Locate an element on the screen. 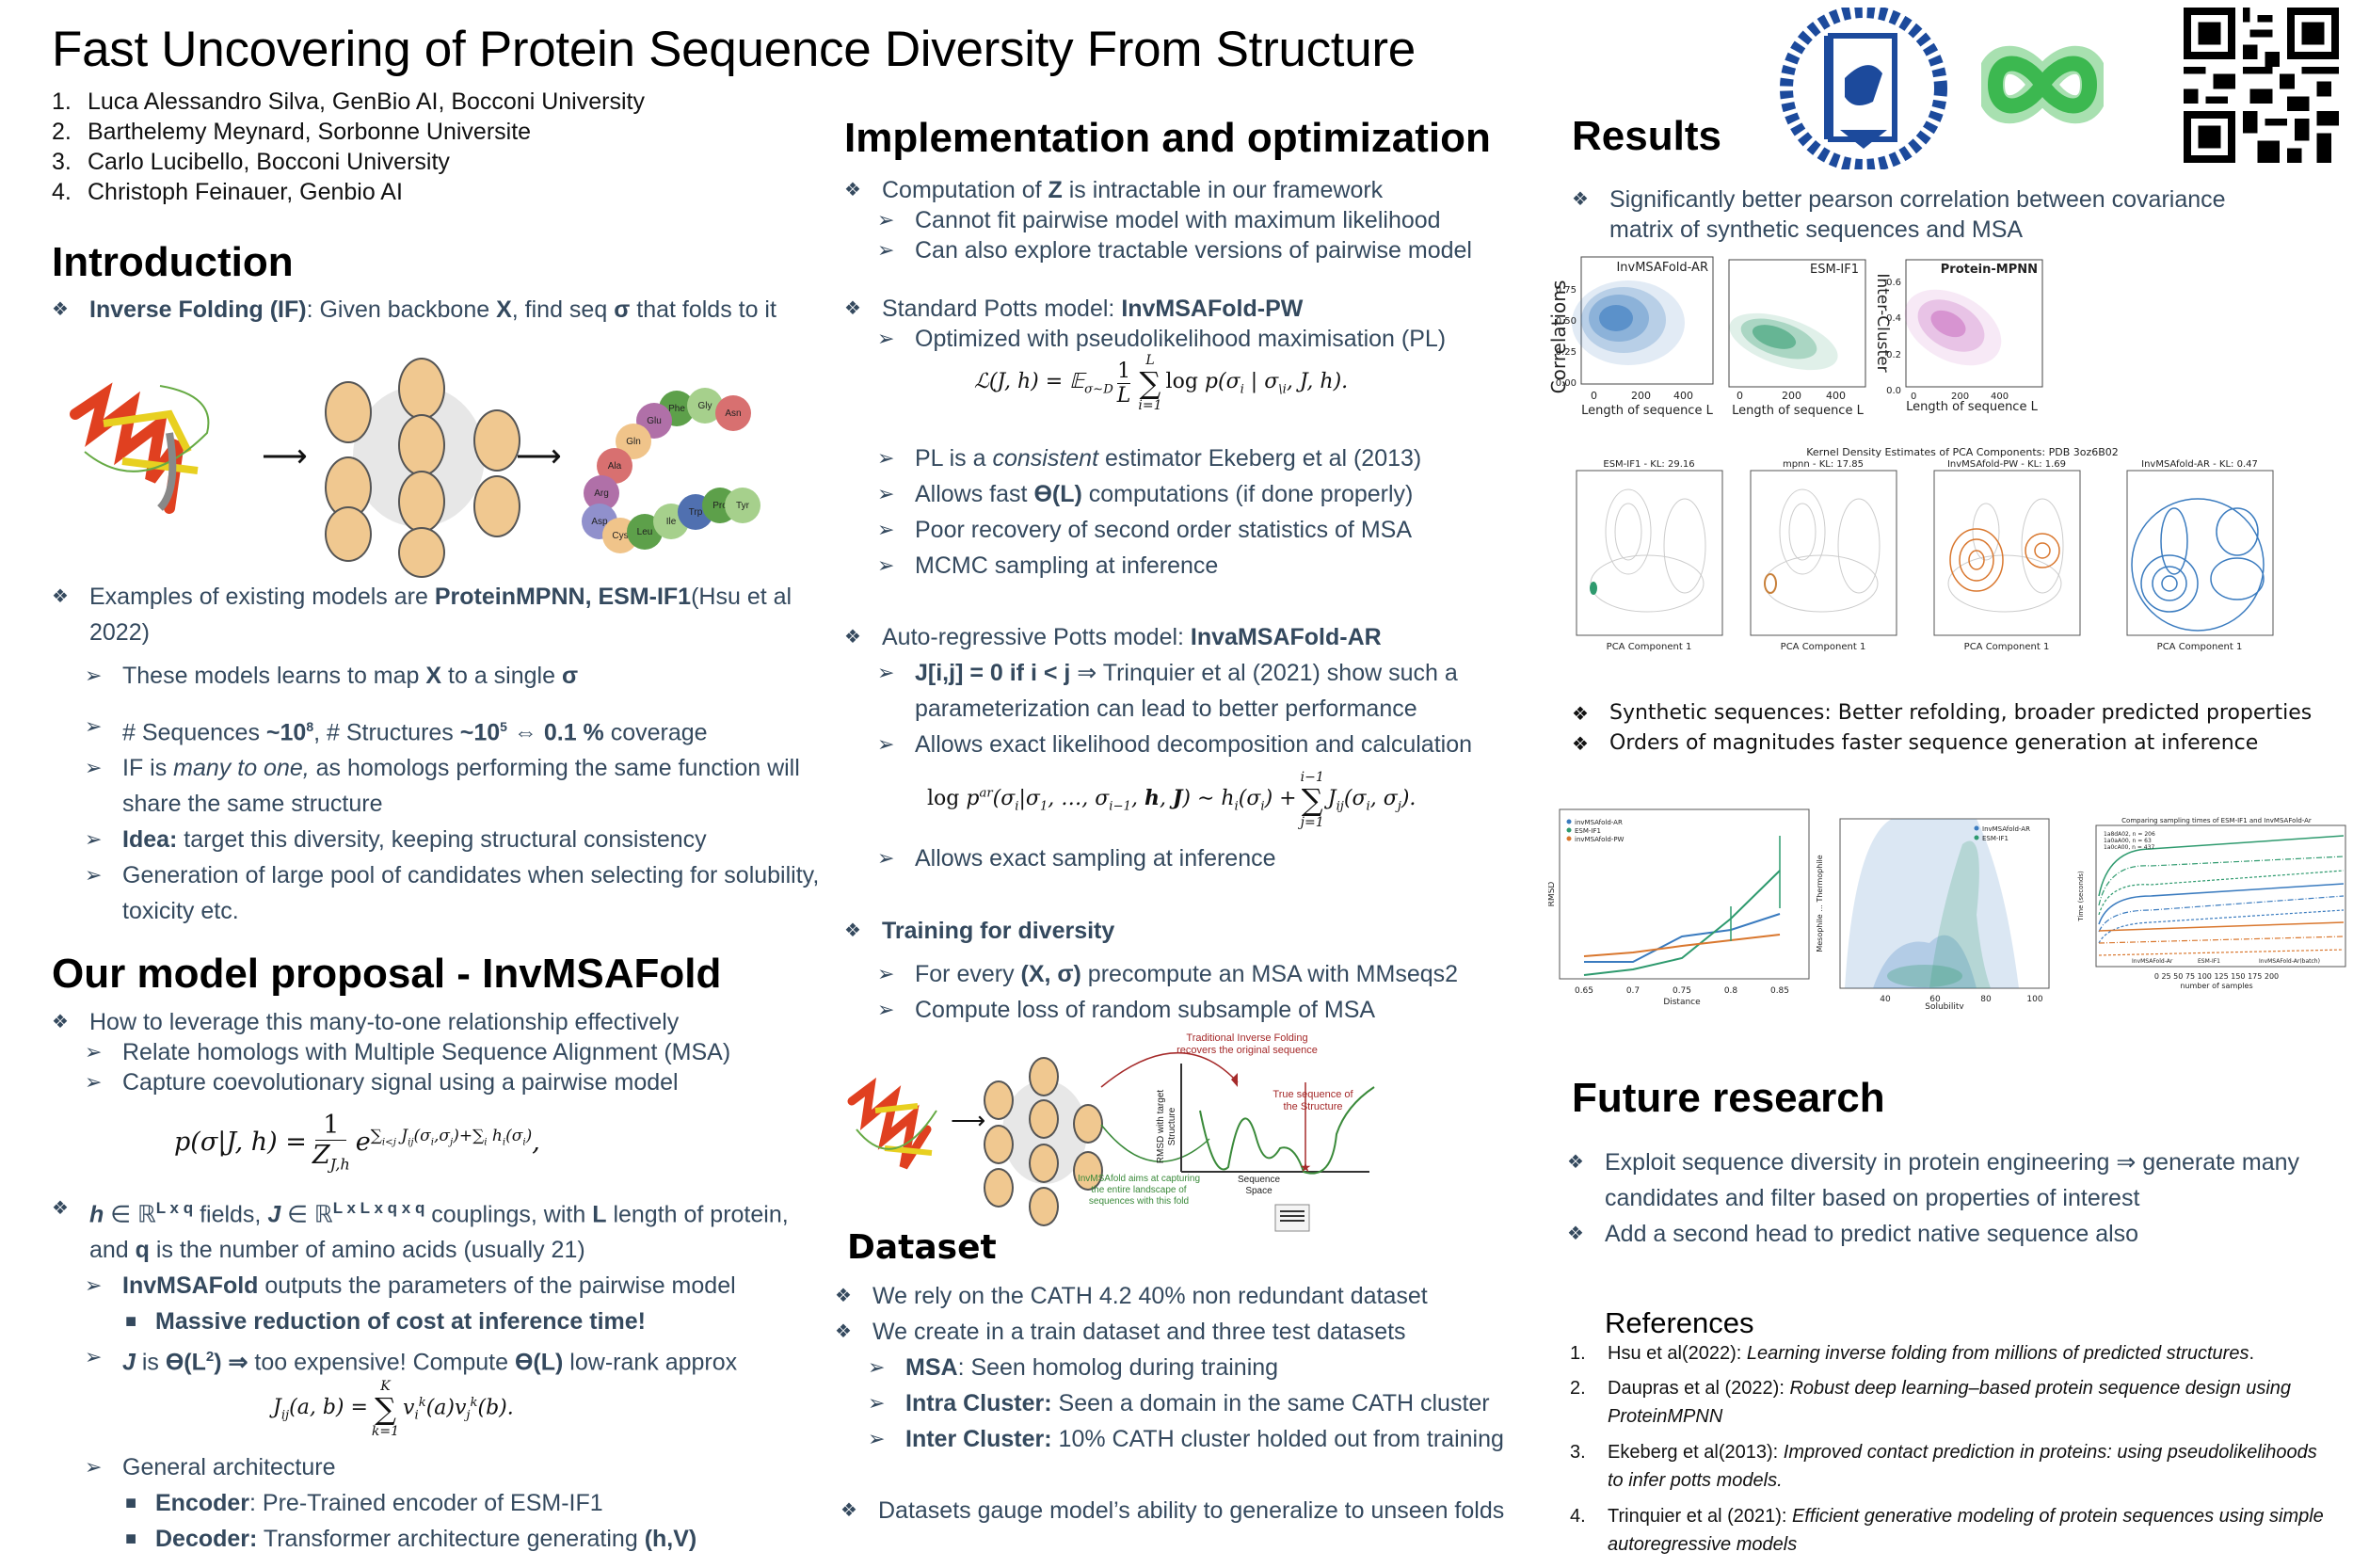 The height and width of the screenshot is (1568, 2353). svg-text: 0.0 is located at coordinates (1894, 391).